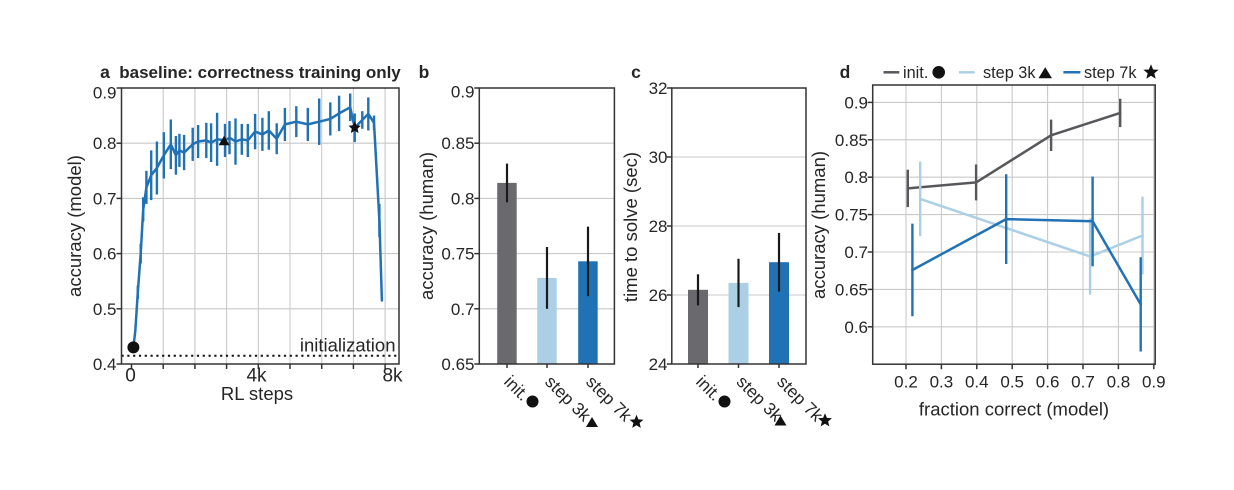 The image size is (1234, 490). What do you see at coordinates (392, 376) in the screenshot?
I see `svg-text: 8k` at bounding box center [392, 376].